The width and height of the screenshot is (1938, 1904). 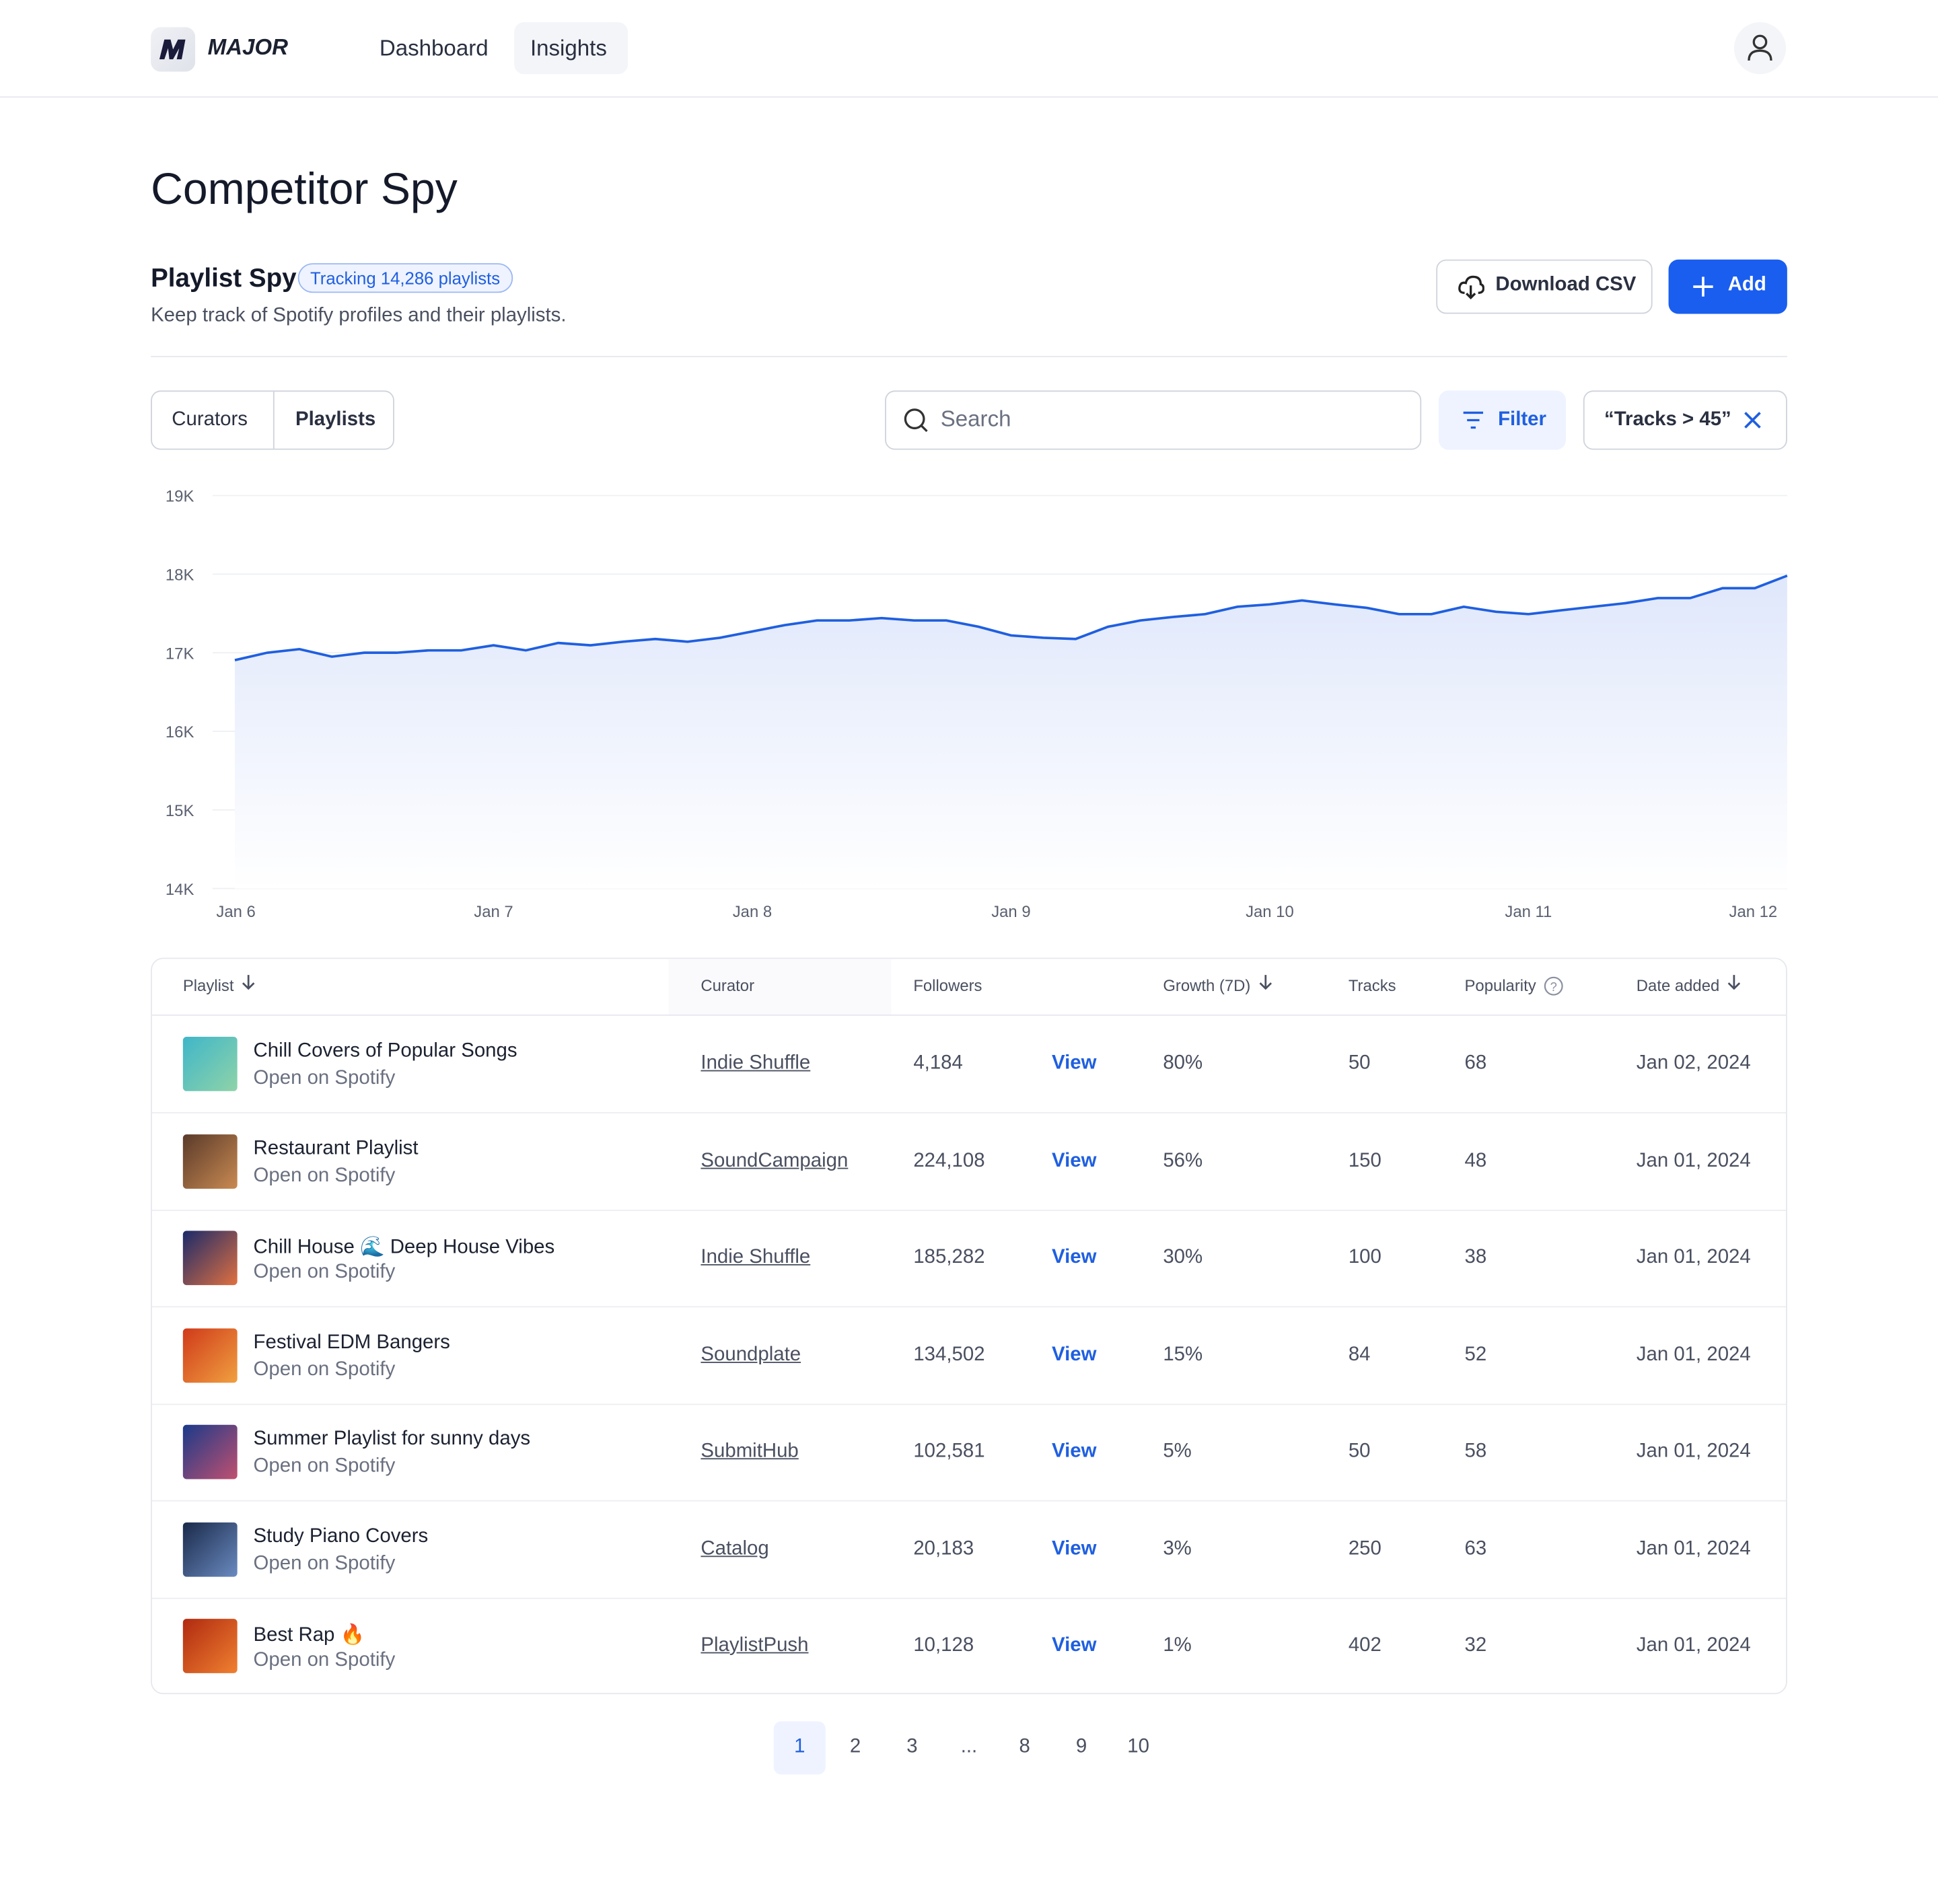 I want to click on filter-button, so click(x=1502, y=420).